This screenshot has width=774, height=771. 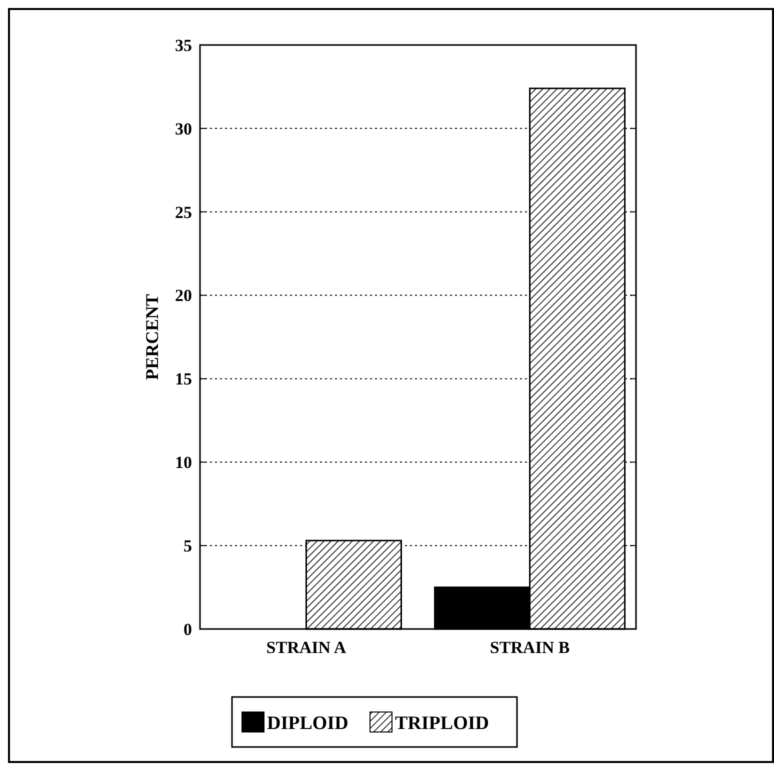 What do you see at coordinates (152, 337) in the screenshot?
I see `y-axis-title: PERCENT` at bounding box center [152, 337].